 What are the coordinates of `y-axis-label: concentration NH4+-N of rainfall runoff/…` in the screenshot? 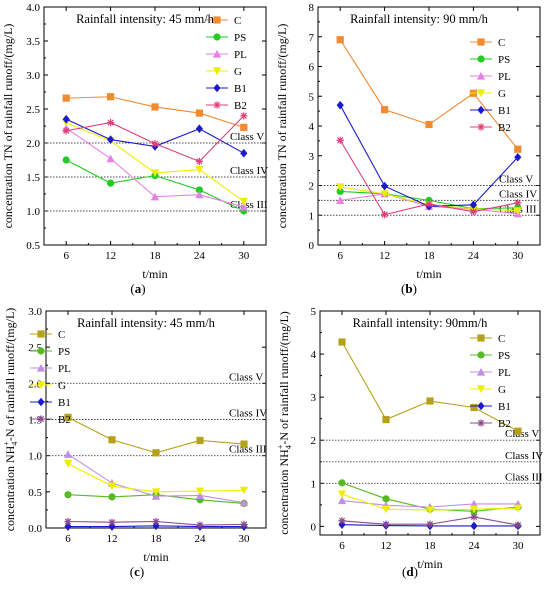 It's located at (10, 420).